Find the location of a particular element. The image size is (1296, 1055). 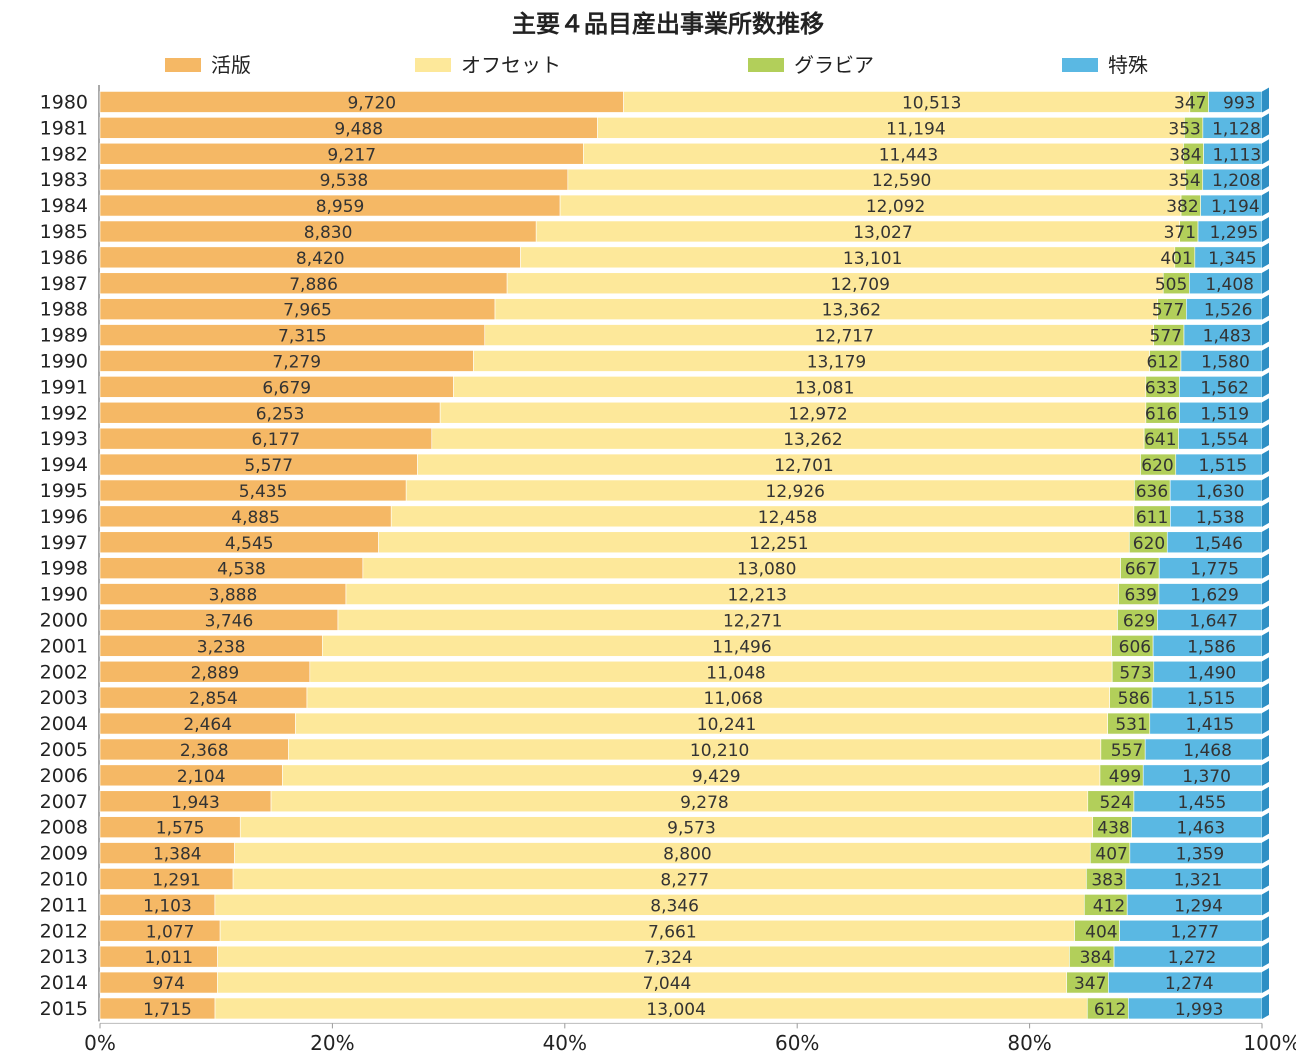

value-label: 10,241 is located at coordinates (726, 725).